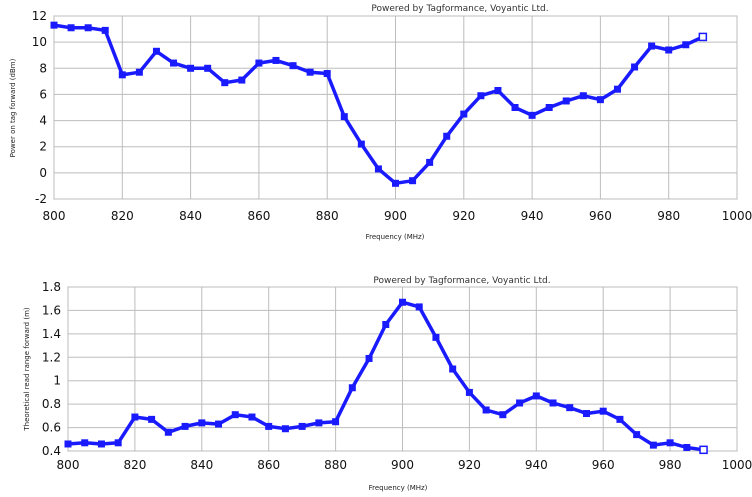  Describe the element at coordinates (43, 173) in the screenshot. I see `y-tick-label: 0` at that location.